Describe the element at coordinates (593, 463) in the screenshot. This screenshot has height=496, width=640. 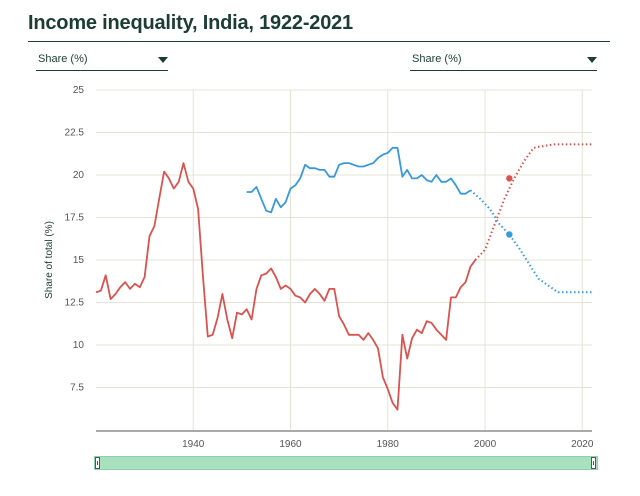
I see `range-end-handle` at that location.